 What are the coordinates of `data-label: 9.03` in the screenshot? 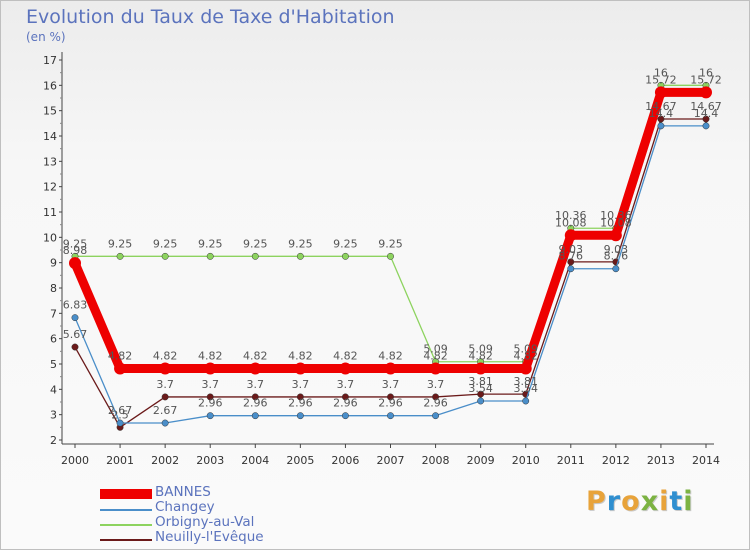 It's located at (571, 249).